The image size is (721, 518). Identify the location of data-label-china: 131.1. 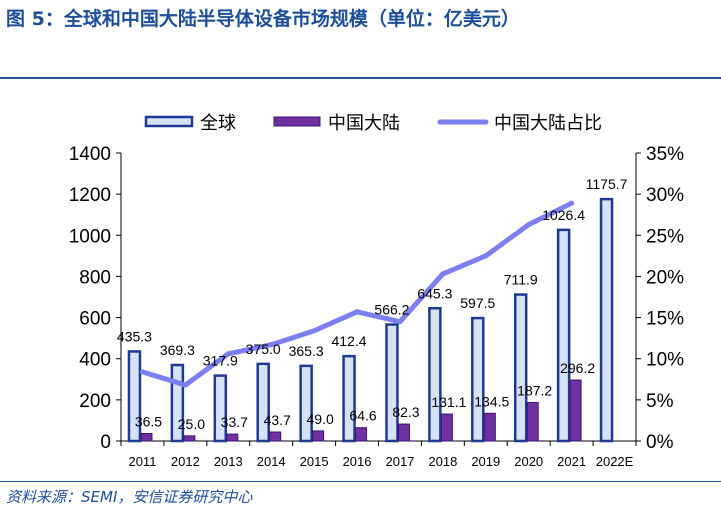
(448, 402).